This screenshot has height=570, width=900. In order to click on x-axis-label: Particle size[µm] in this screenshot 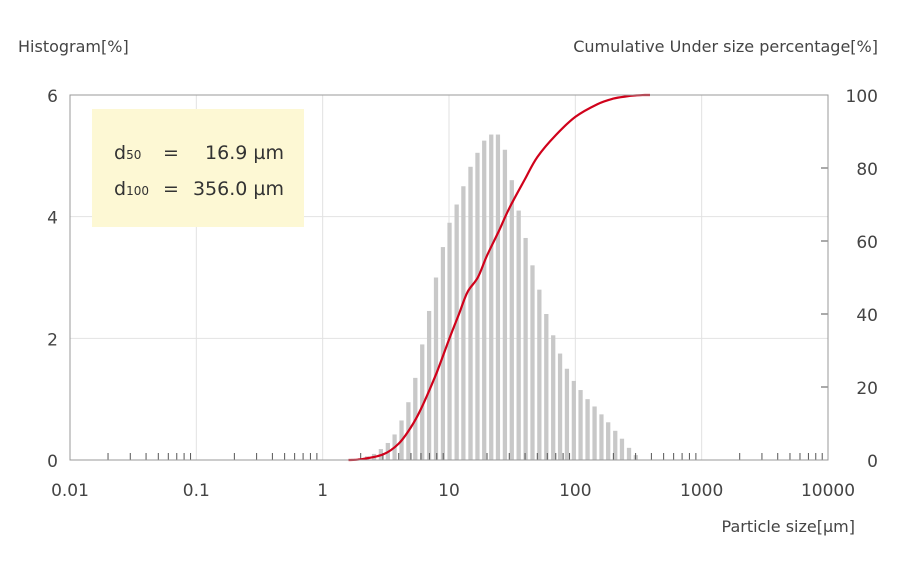, I will do `click(788, 526)`.